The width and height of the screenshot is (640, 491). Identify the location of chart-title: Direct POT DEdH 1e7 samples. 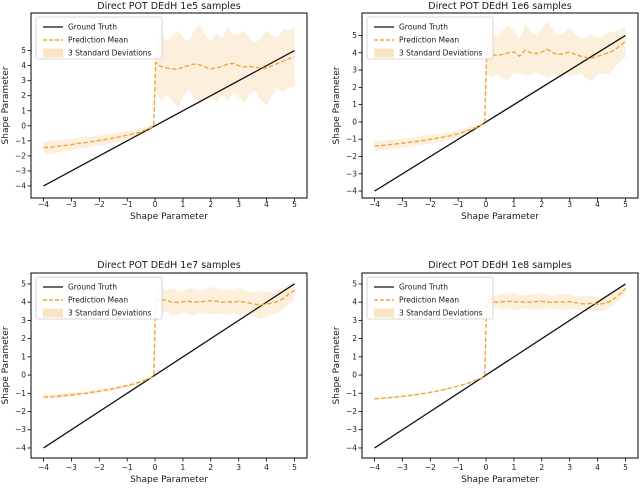
(168, 265).